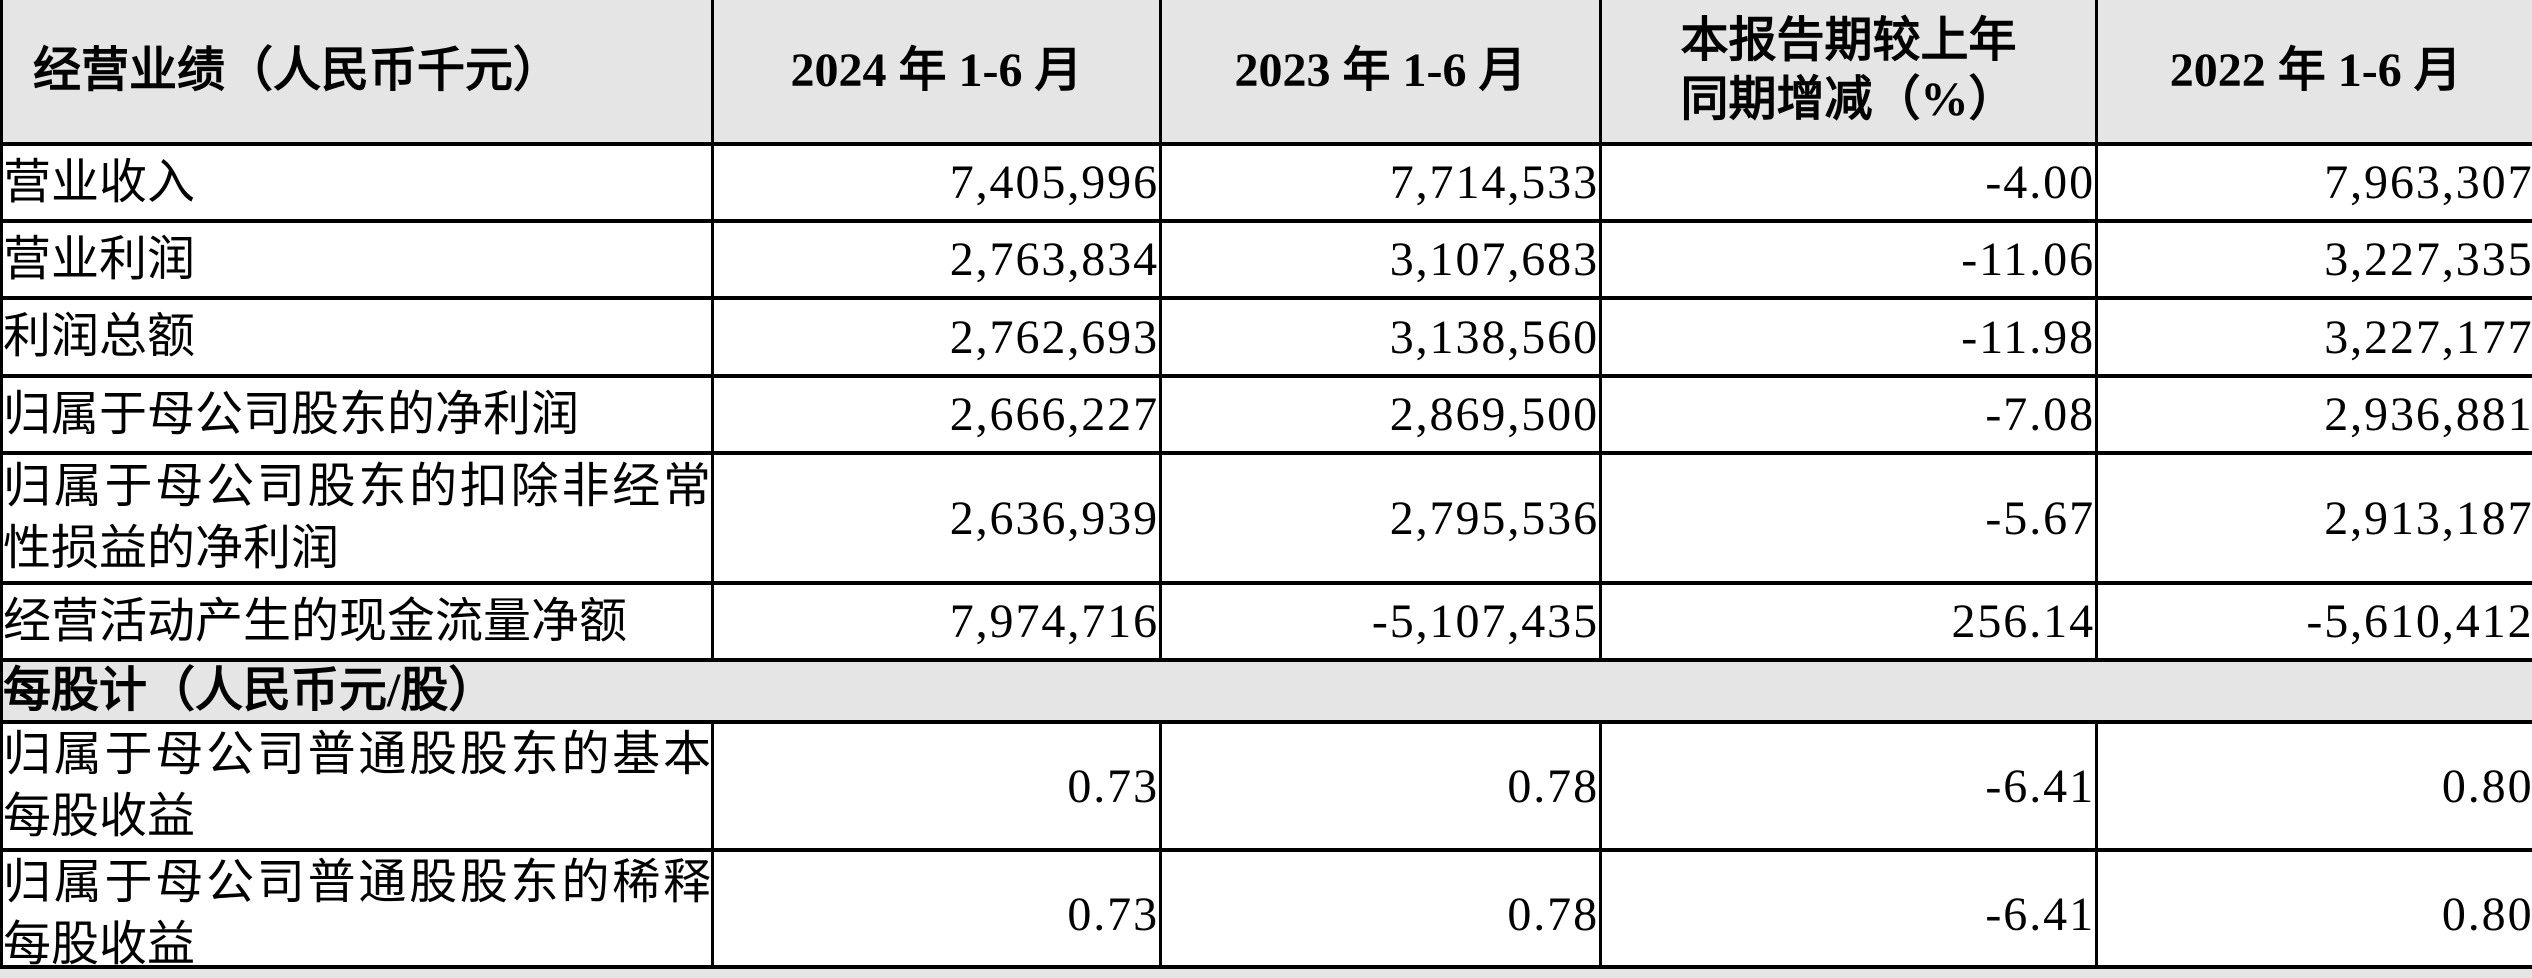  What do you see at coordinates (1848, 337) in the screenshot?
I see `value-change: -11.98` at bounding box center [1848, 337].